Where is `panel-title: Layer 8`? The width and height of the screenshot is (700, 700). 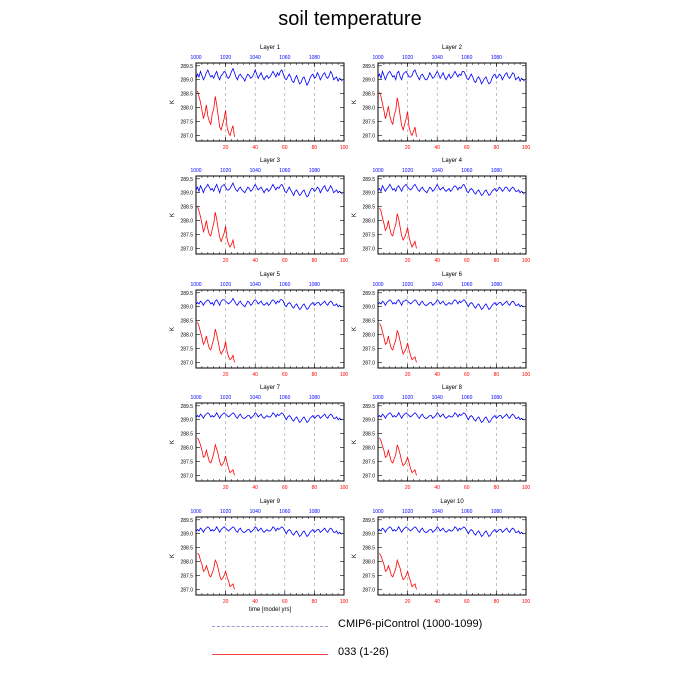
panel-title: Layer 8 is located at coordinates (452, 388).